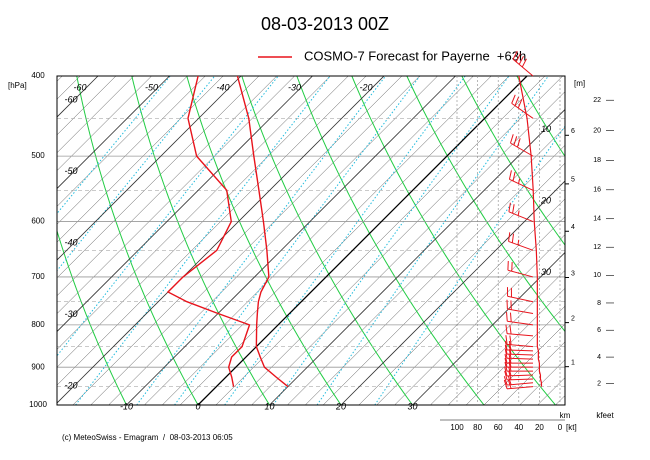 This screenshot has width=650, height=460. What do you see at coordinates (518, 427) in the screenshot?
I see `wind-tick-label: 40` at bounding box center [518, 427].